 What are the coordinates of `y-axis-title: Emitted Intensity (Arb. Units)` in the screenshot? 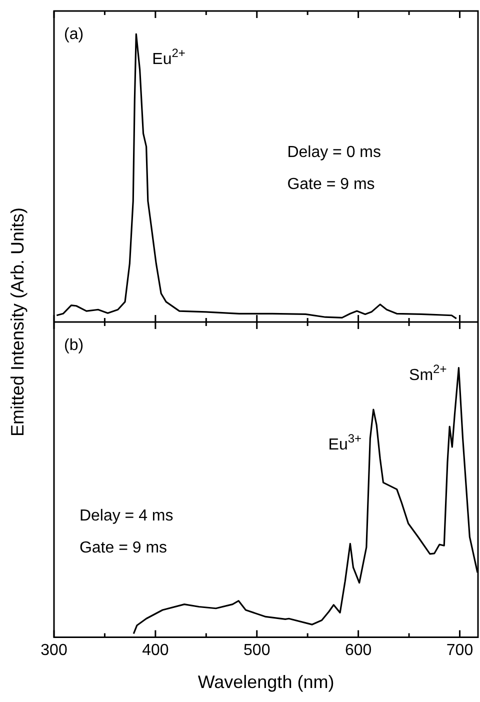 It's located at (18, 322).